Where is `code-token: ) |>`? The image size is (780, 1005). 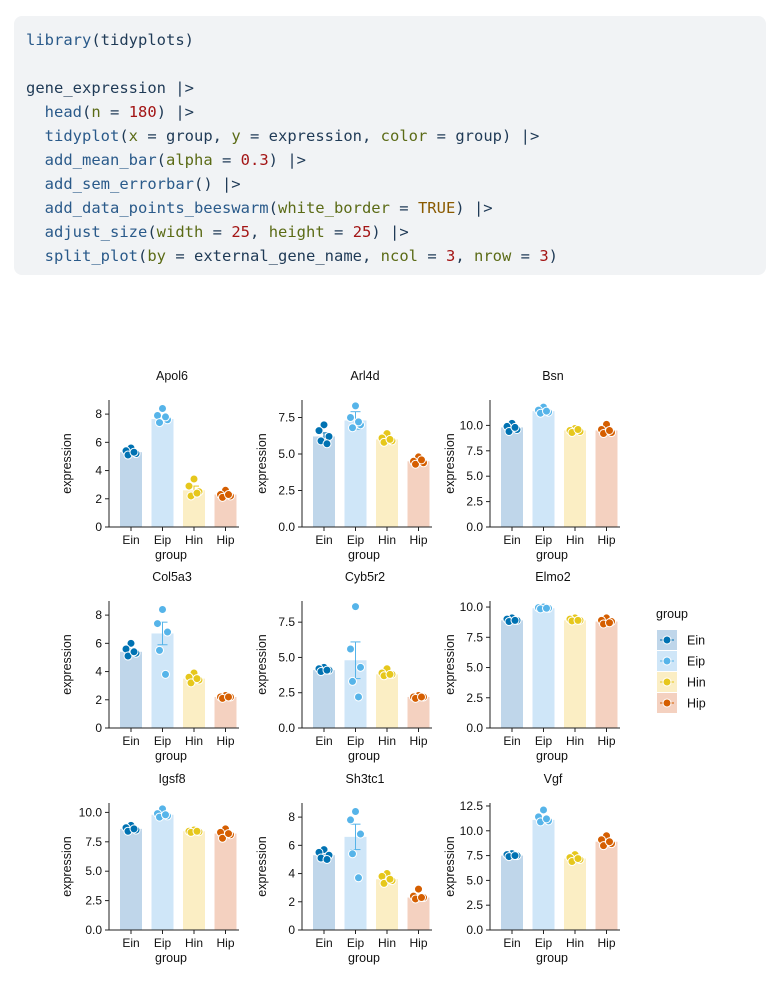
code-token: ) |> is located at coordinates (287, 160).